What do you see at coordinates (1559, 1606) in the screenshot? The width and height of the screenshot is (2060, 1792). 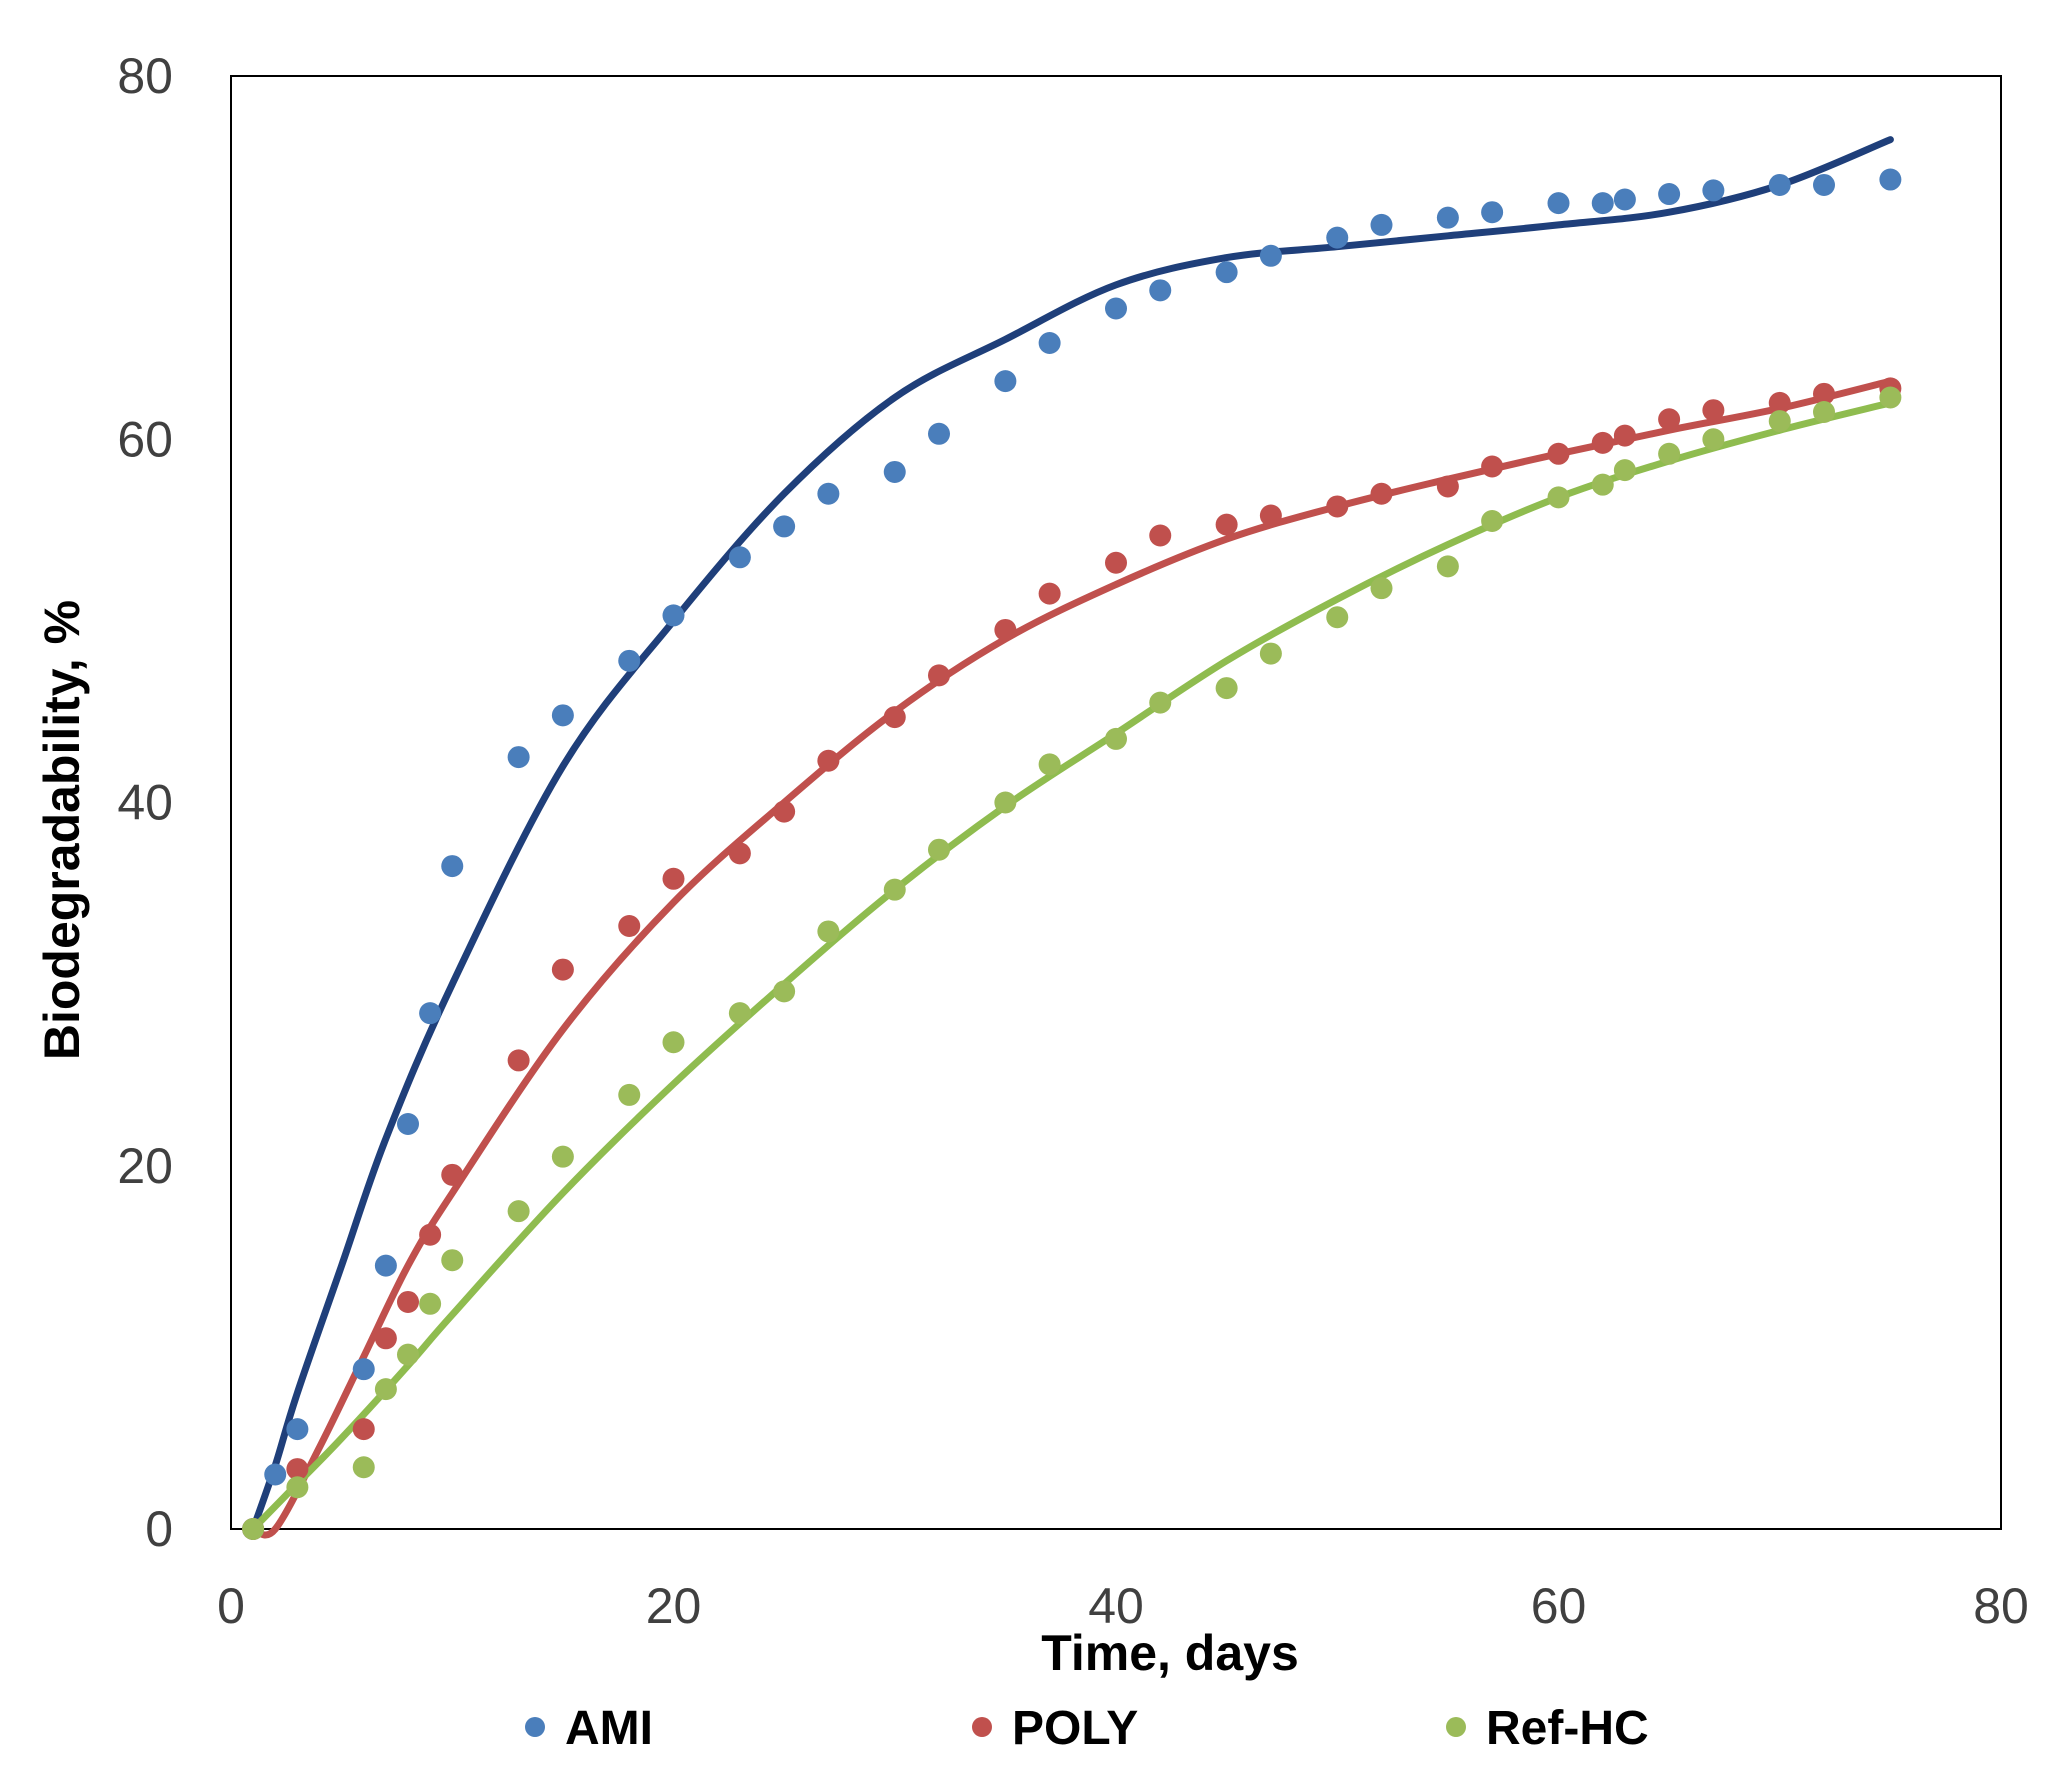 I see `x-tick-label: 60` at bounding box center [1559, 1606].